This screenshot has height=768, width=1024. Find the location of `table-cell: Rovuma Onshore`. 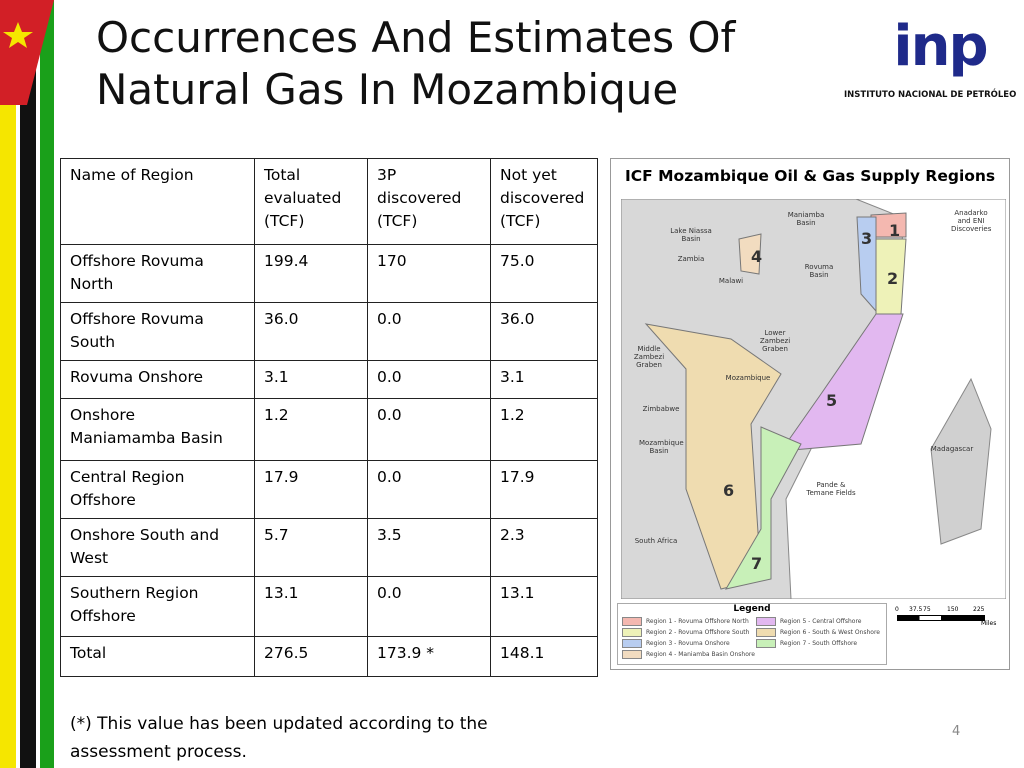

table-cell: Rovuma Onshore is located at coordinates (157, 379).